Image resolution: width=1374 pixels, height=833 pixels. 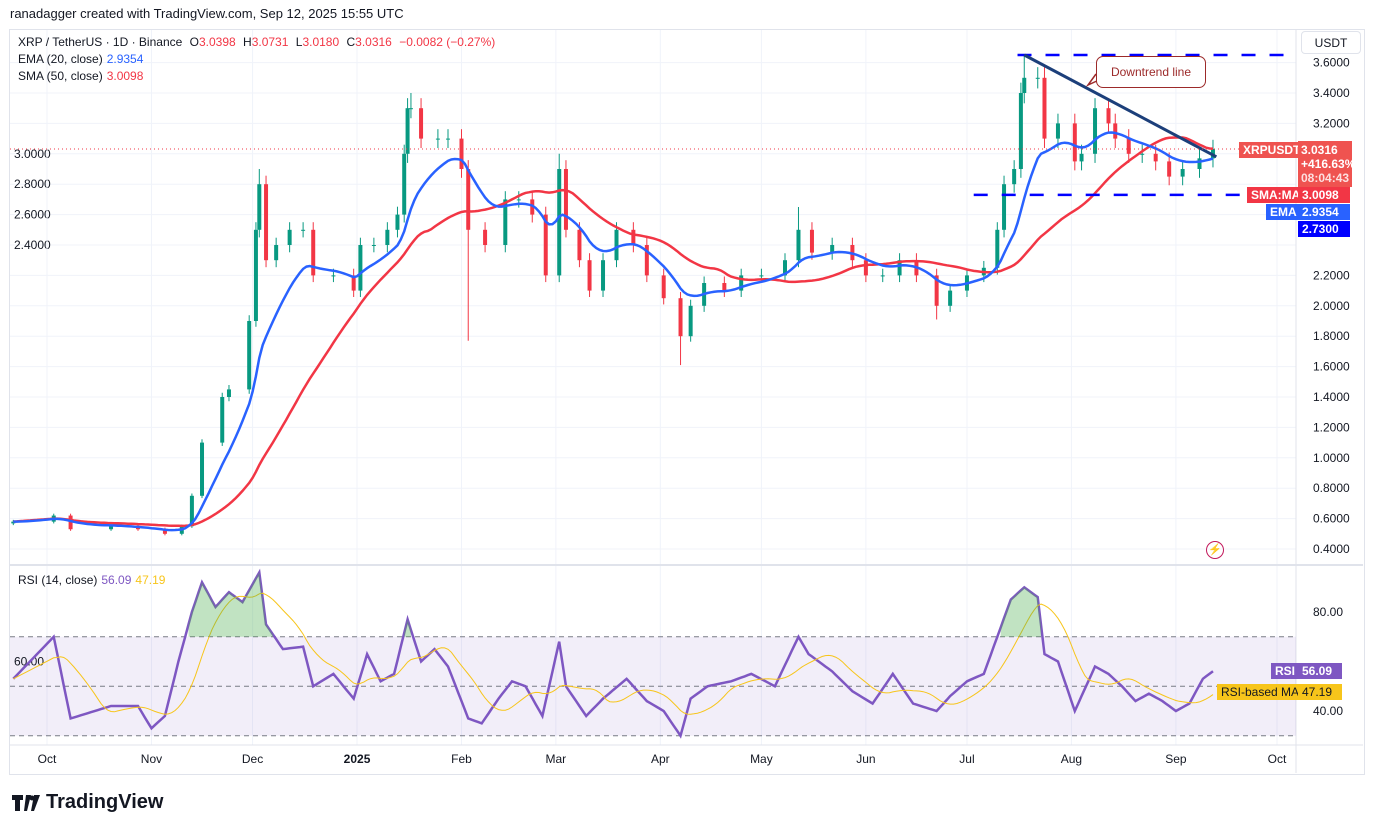 What do you see at coordinates (1176, 759) in the screenshot?
I see `time-tick-label: Sep` at bounding box center [1176, 759].